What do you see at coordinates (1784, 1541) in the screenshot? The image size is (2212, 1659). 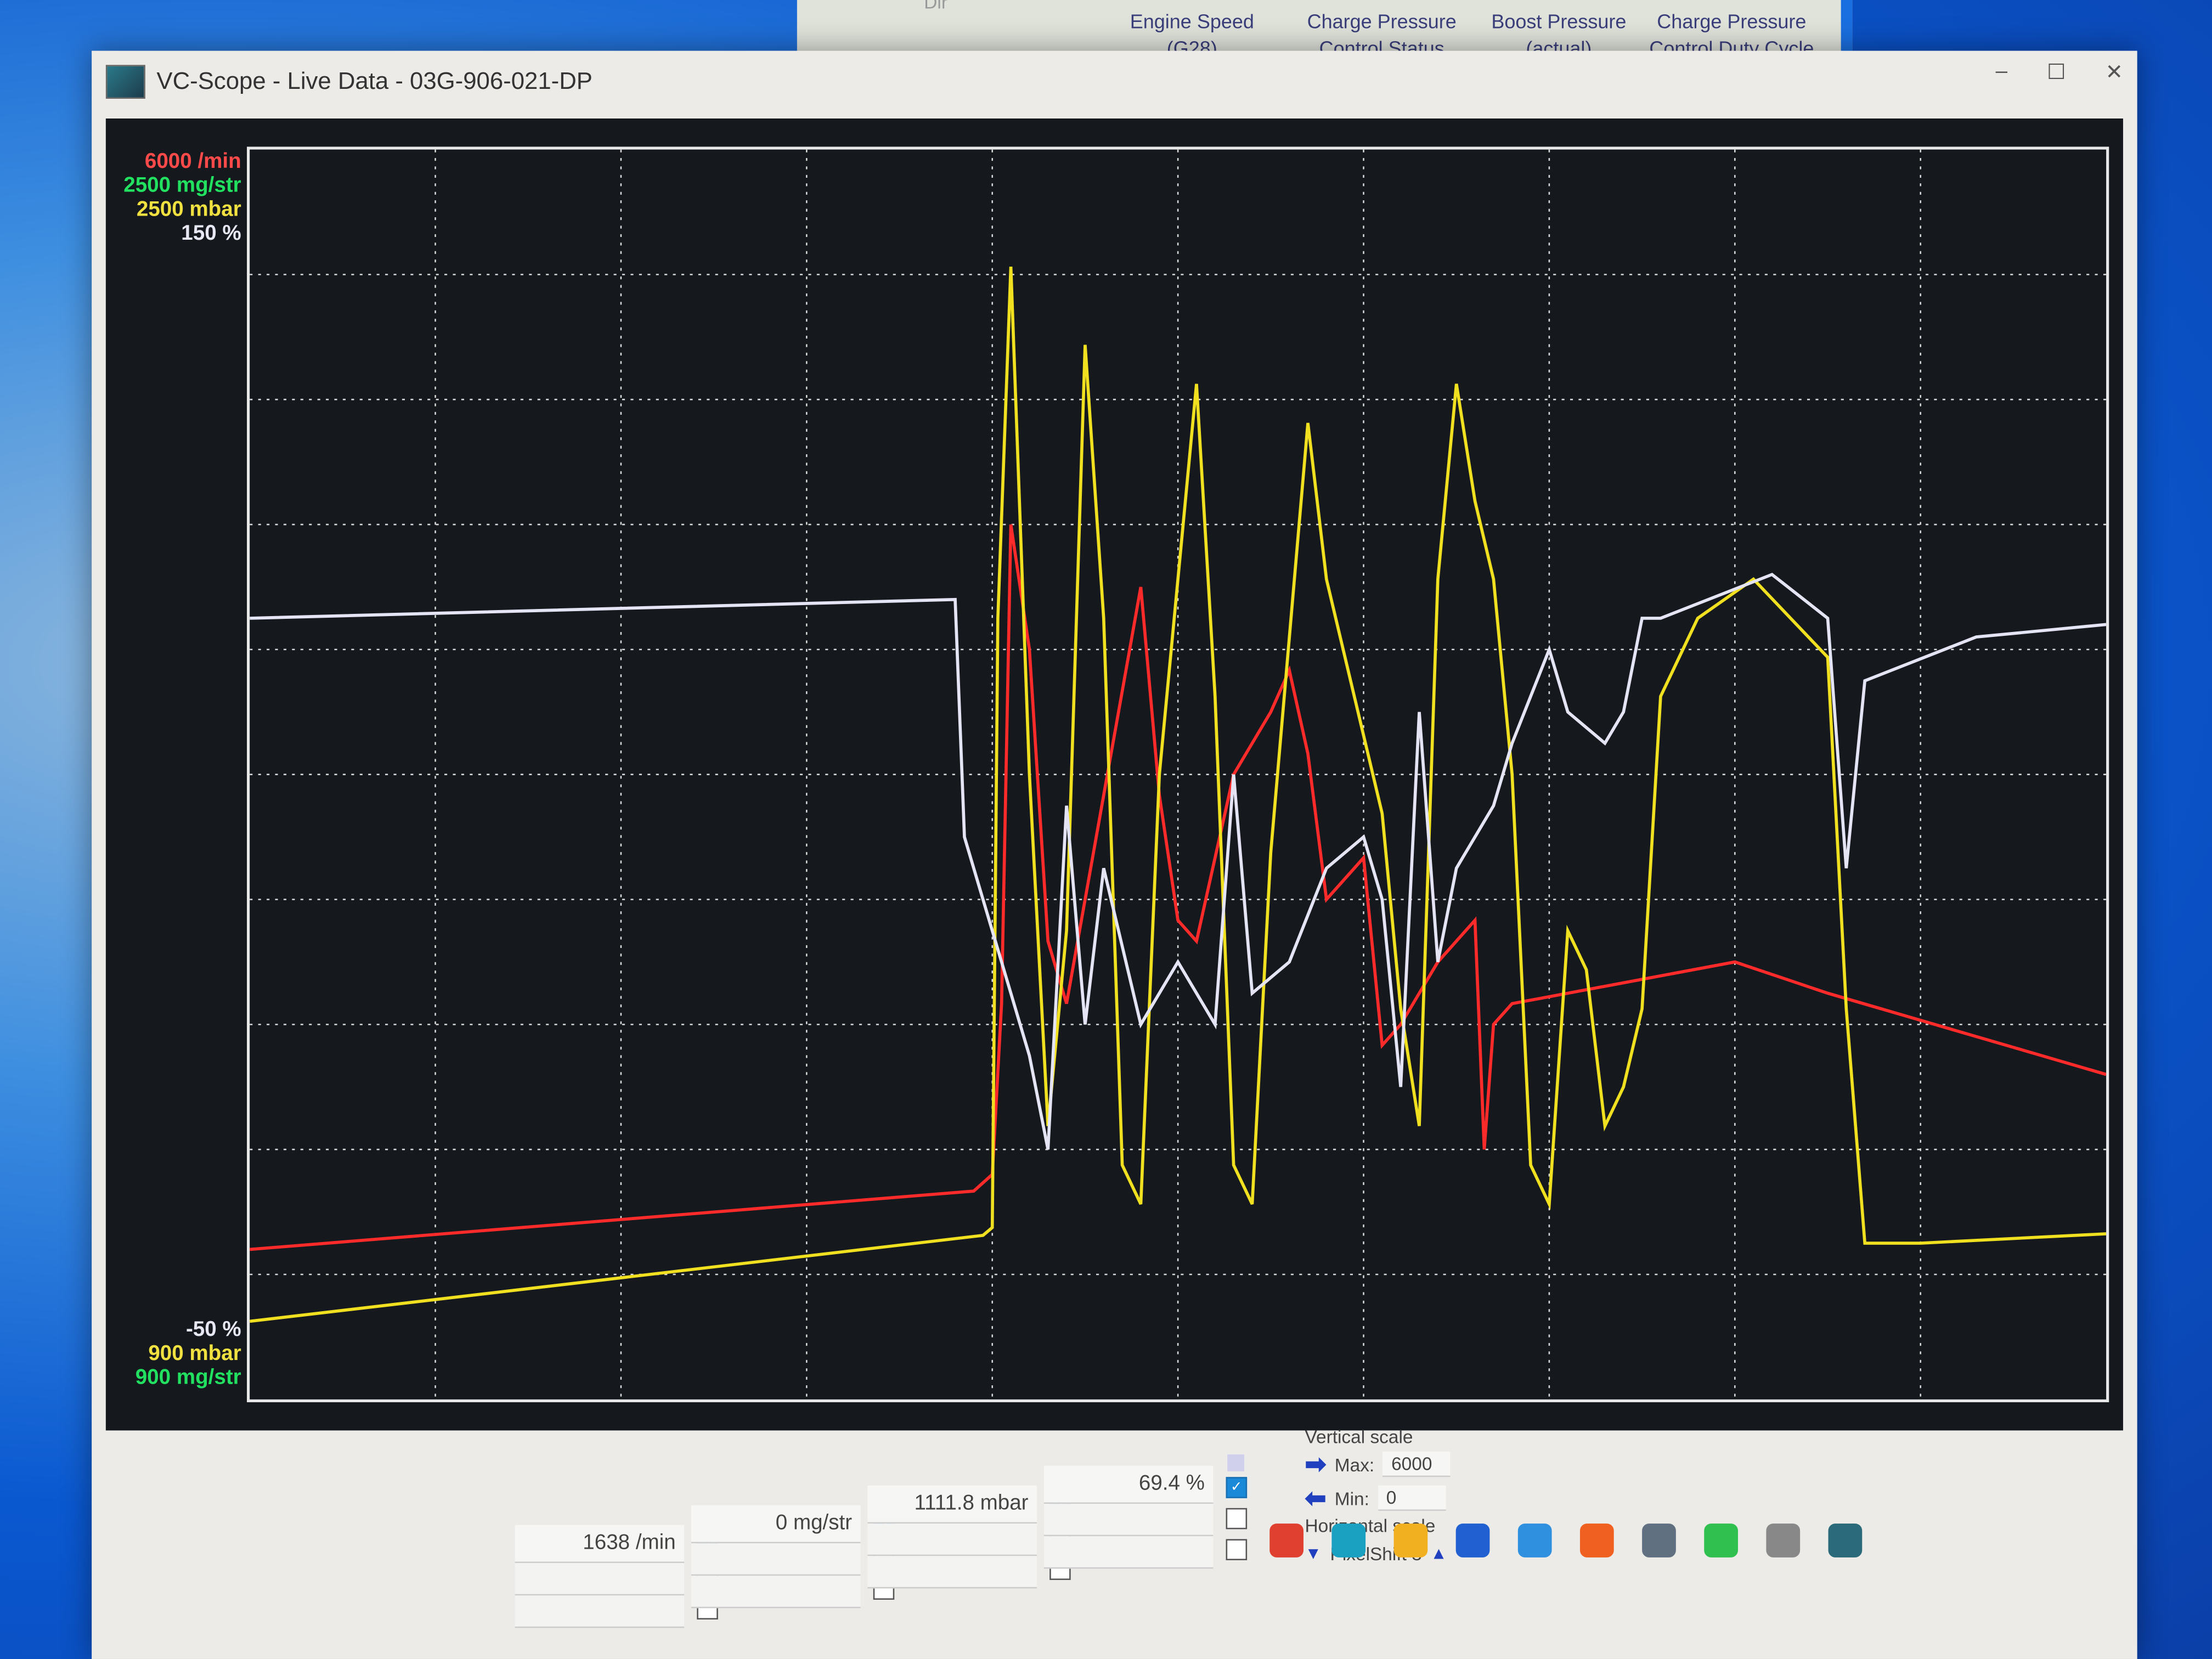 I see `vcds-x64-icon` at bounding box center [1784, 1541].